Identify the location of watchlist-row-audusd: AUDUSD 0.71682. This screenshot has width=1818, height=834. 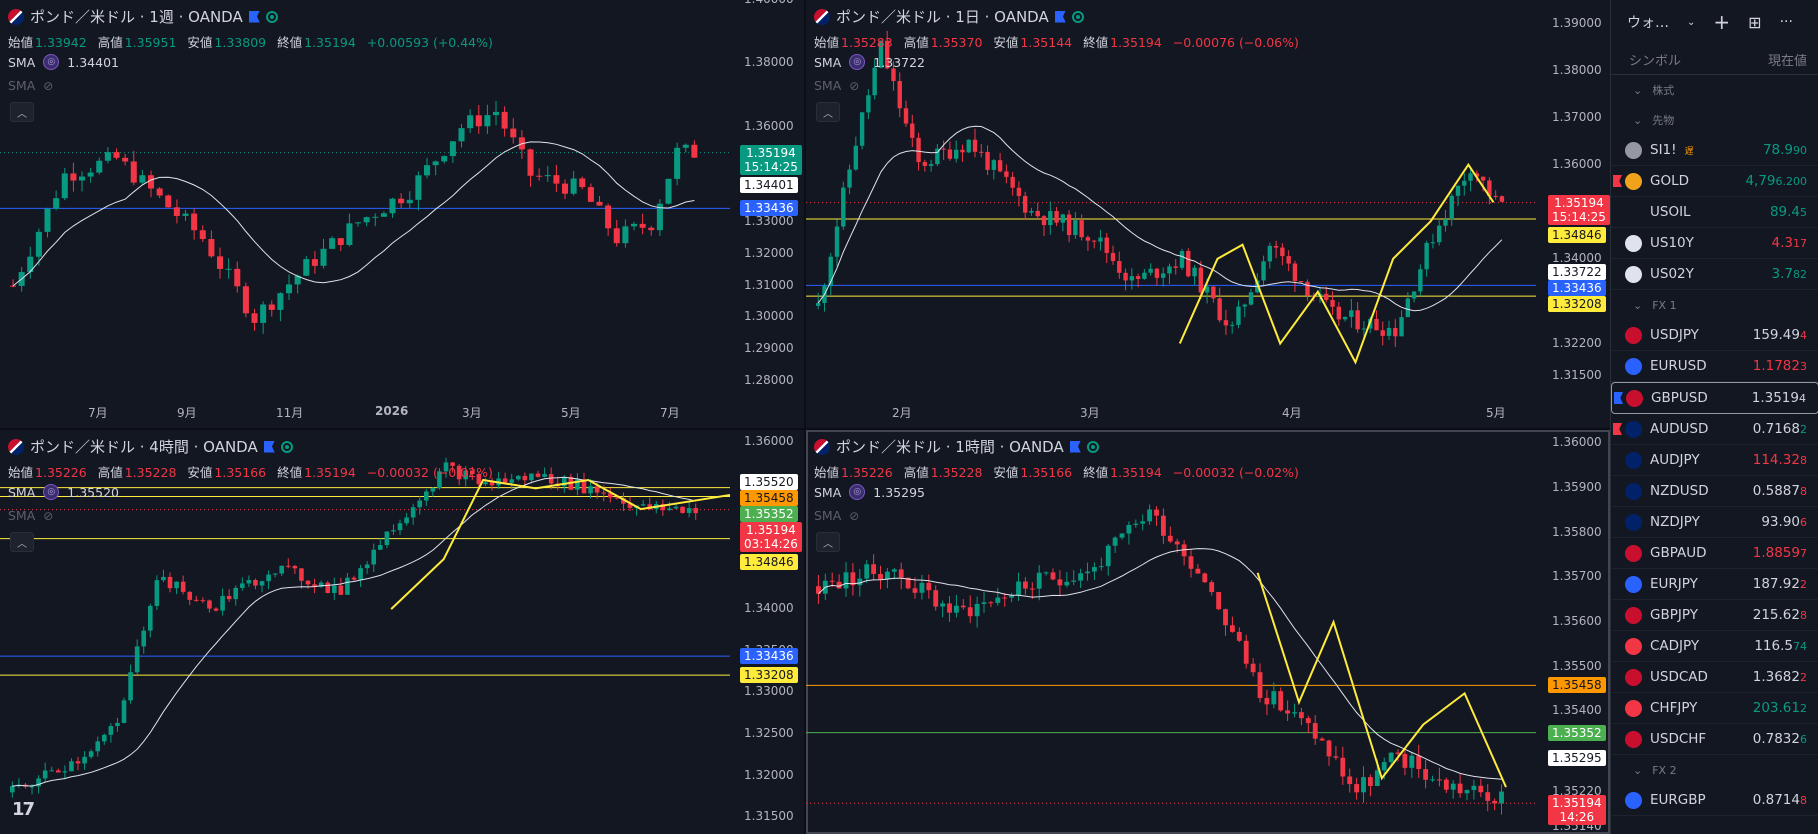
(1714, 429).